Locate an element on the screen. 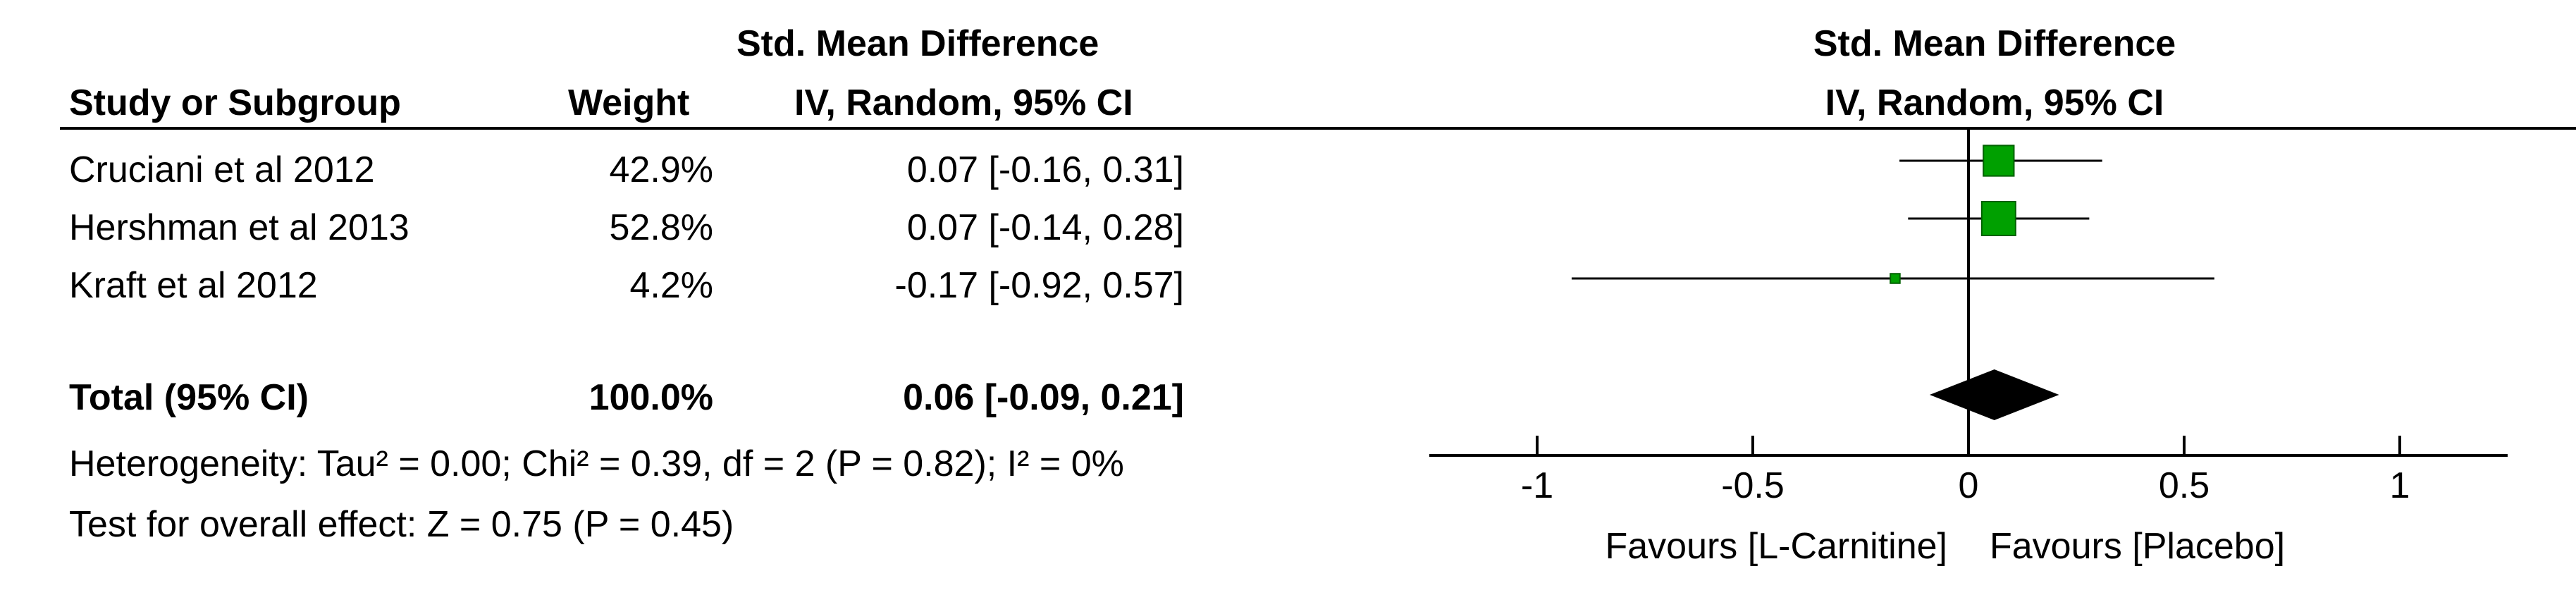 The width and height of the screenshot is (2576, 595). plot-title-line1: Std. Mean Difference is located at coordinates (1994, 43).